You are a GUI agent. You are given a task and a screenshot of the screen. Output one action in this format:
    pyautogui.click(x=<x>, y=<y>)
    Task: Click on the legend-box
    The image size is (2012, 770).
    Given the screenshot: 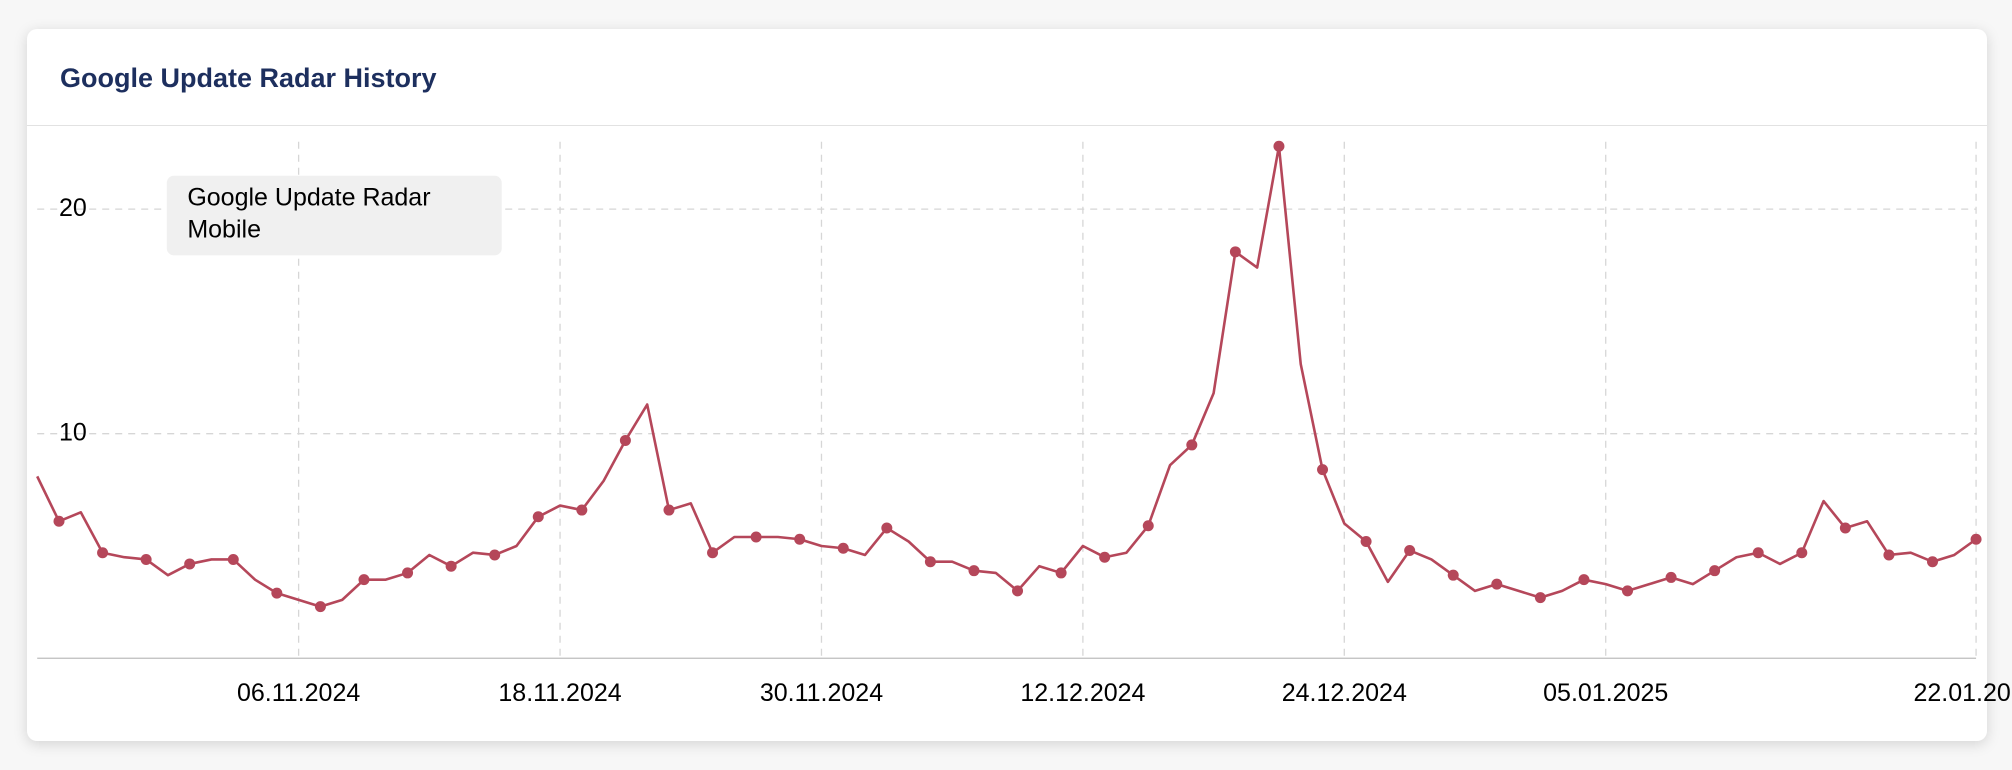 What is the action you would take?
    pyautogui.click(x=334, y=215)
    